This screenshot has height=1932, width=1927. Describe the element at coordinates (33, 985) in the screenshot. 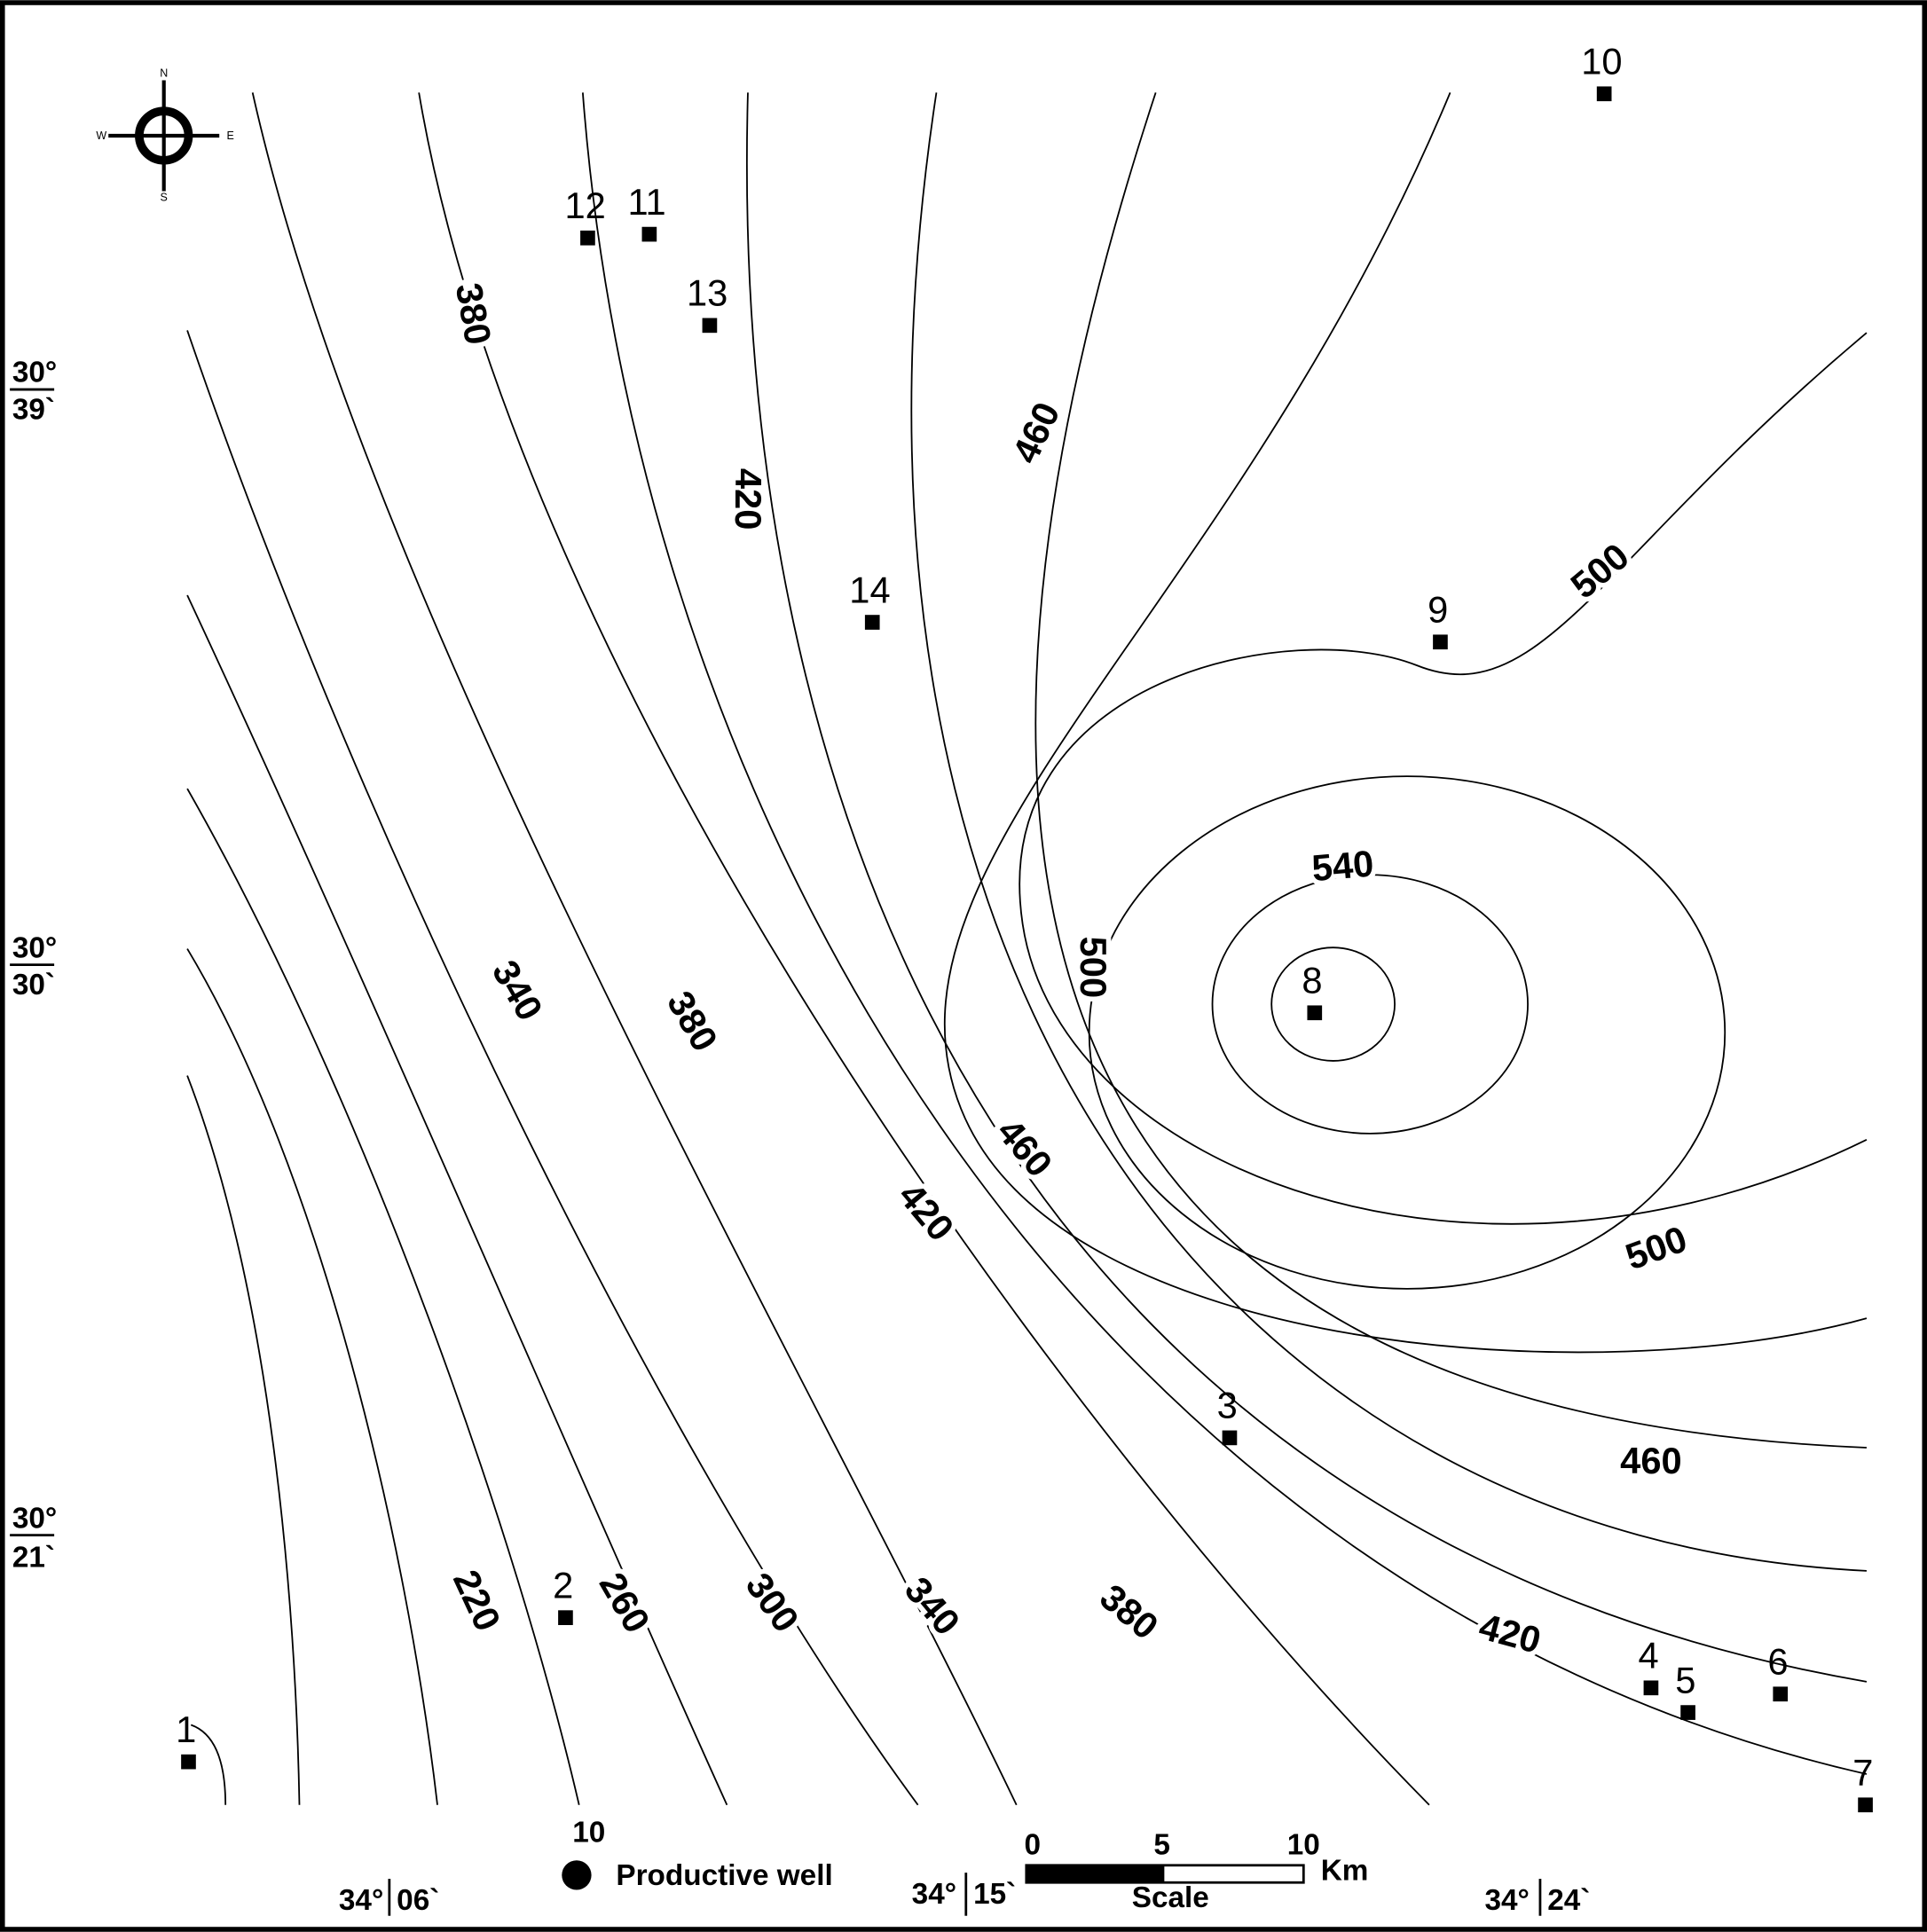

I see `lat-min: 30`` at that location.